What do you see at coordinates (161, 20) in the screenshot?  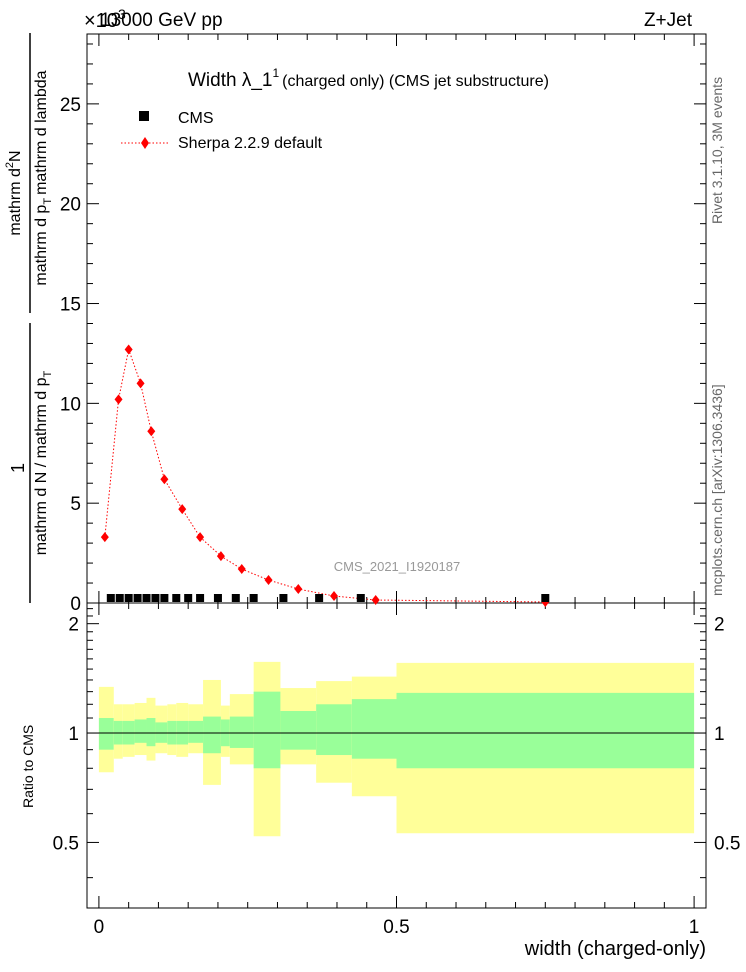 I see `header-left: 13000 GeV pp` at bounding box center [161, 20].